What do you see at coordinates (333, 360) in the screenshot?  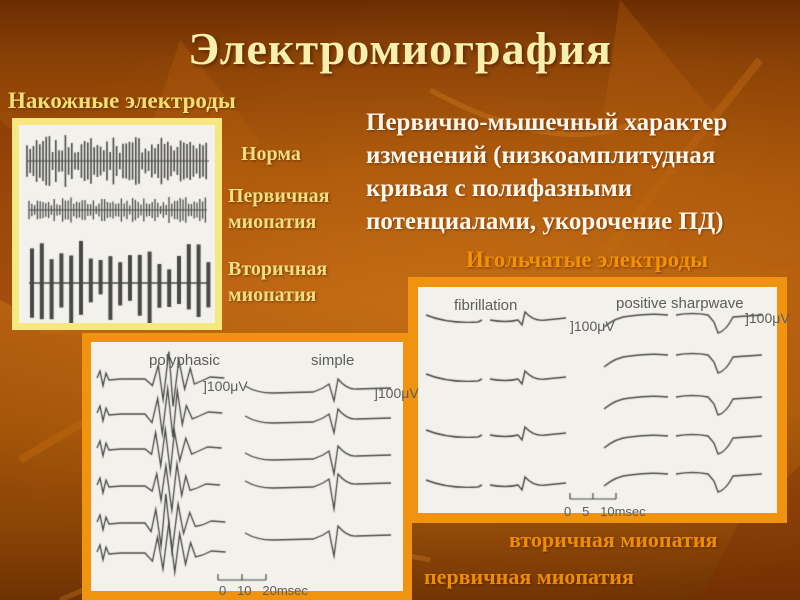 I see `simple-caption: simple` at bounding box center [333, 360].